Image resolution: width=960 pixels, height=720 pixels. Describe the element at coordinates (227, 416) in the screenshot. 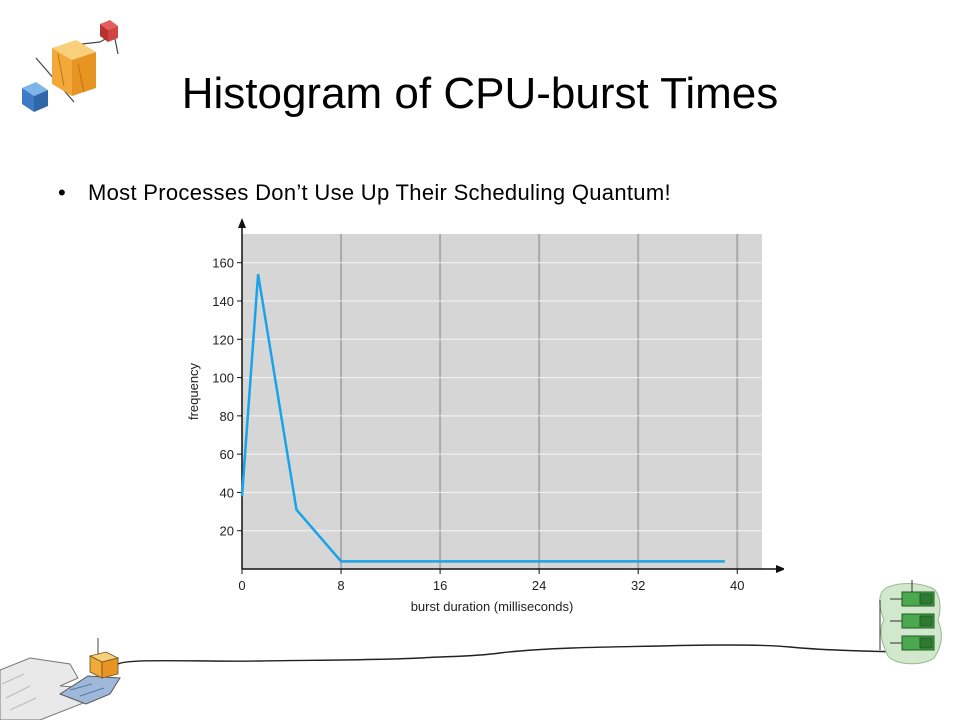

I see `y-tick-label: 80` at that location.